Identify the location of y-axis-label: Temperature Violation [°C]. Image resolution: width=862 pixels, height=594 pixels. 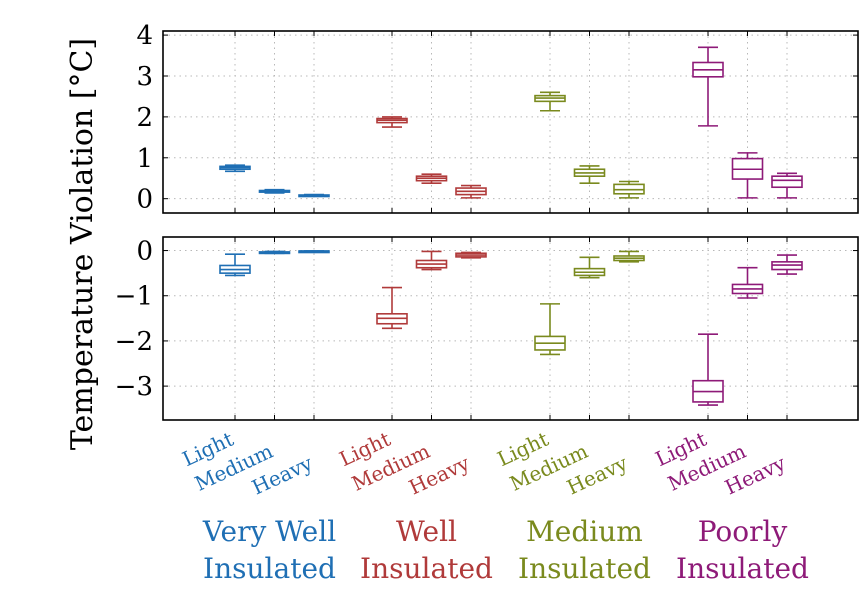
(82, 244).